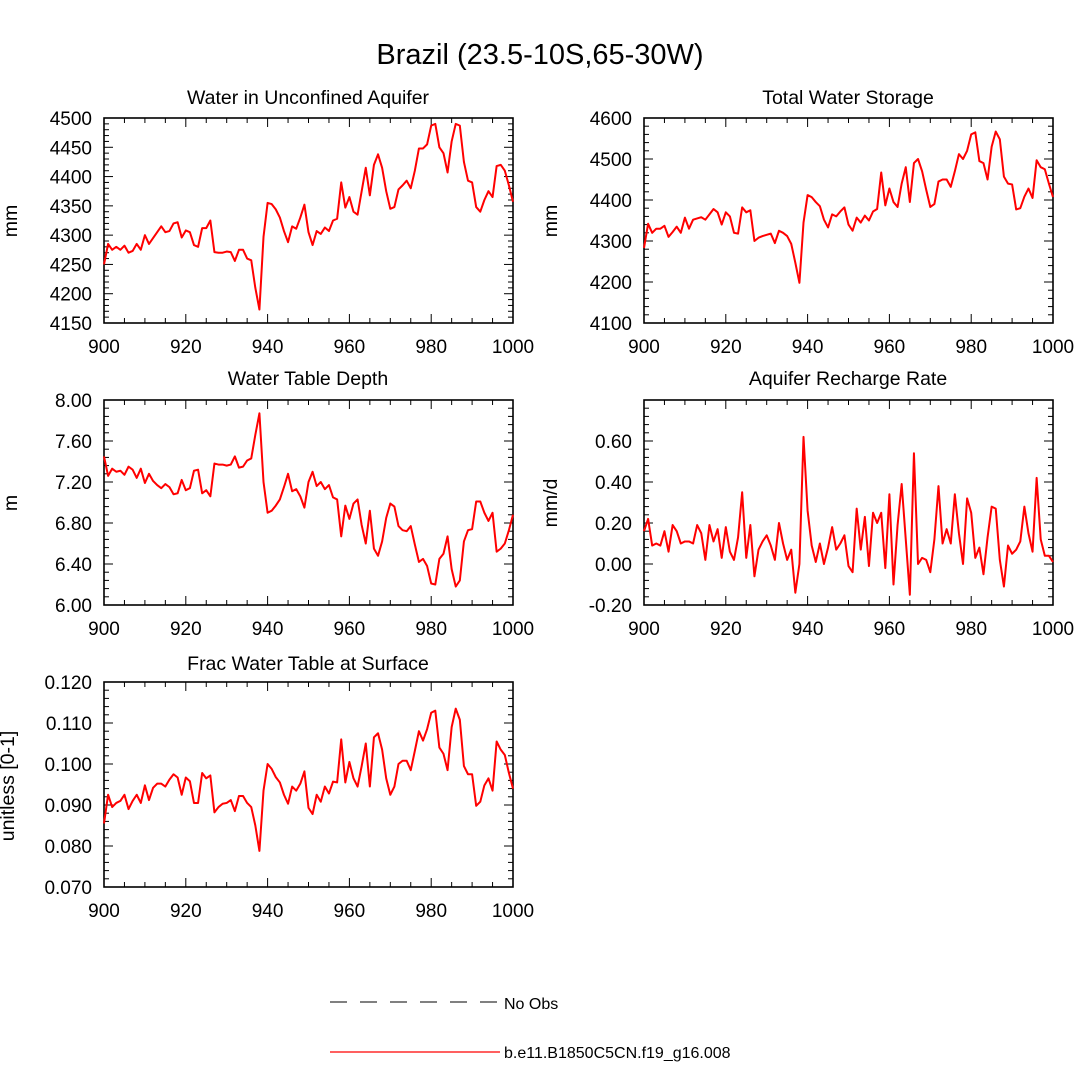  What do you see at coordinates (613, 483) in the screenshot?
I see `y-tick-label: 0.40` at bounding box center [613, 483].